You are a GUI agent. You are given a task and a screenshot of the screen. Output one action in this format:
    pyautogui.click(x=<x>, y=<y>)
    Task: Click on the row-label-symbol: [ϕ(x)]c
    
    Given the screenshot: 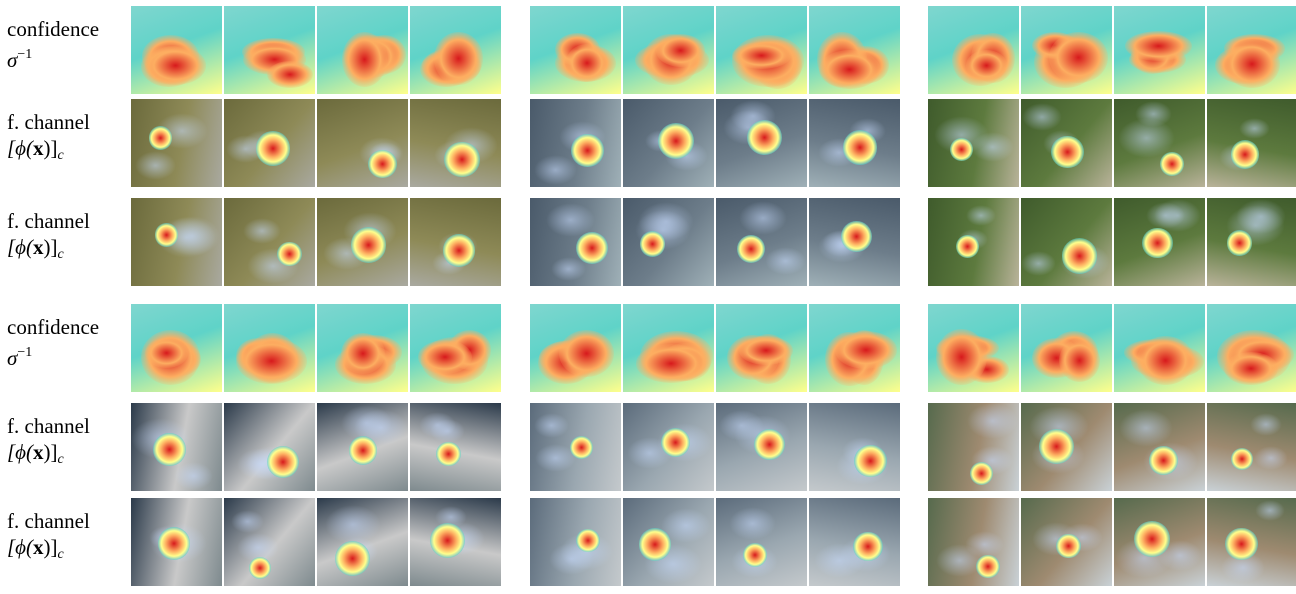 What is the action you would take?
    pyautogui.click(x=35, y=149)
    